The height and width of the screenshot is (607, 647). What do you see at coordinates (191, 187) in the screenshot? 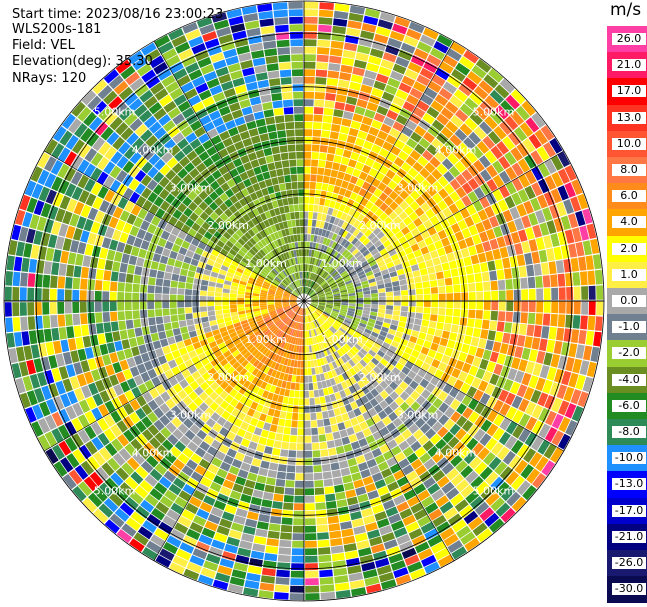
I see `range-ring-label: 3.00km` at bounding box center [191, 187].